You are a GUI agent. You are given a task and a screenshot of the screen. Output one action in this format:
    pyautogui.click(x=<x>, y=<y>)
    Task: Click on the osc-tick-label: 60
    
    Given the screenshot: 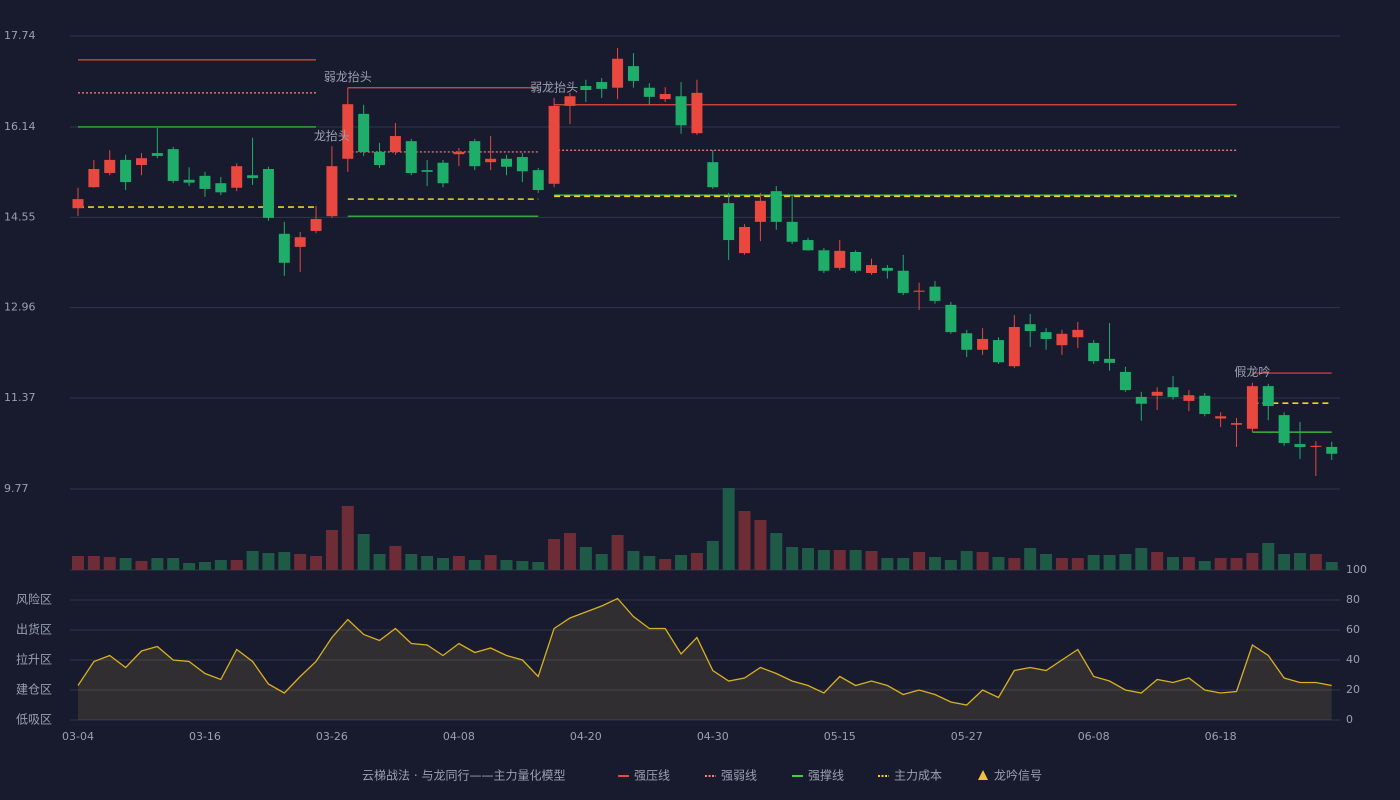 What is the action you would take?
    pyautogui.click(x=1353, y=629)
    